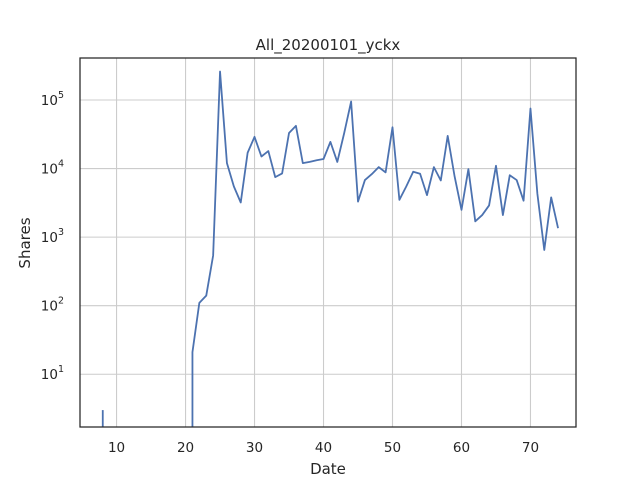 The height and width of the screenshot is (480, 640). What do you see at coordinates (328, 45) in the screenshot?
I see `chart-title: All_20200101_yckx` at bounding box center [328, 45].